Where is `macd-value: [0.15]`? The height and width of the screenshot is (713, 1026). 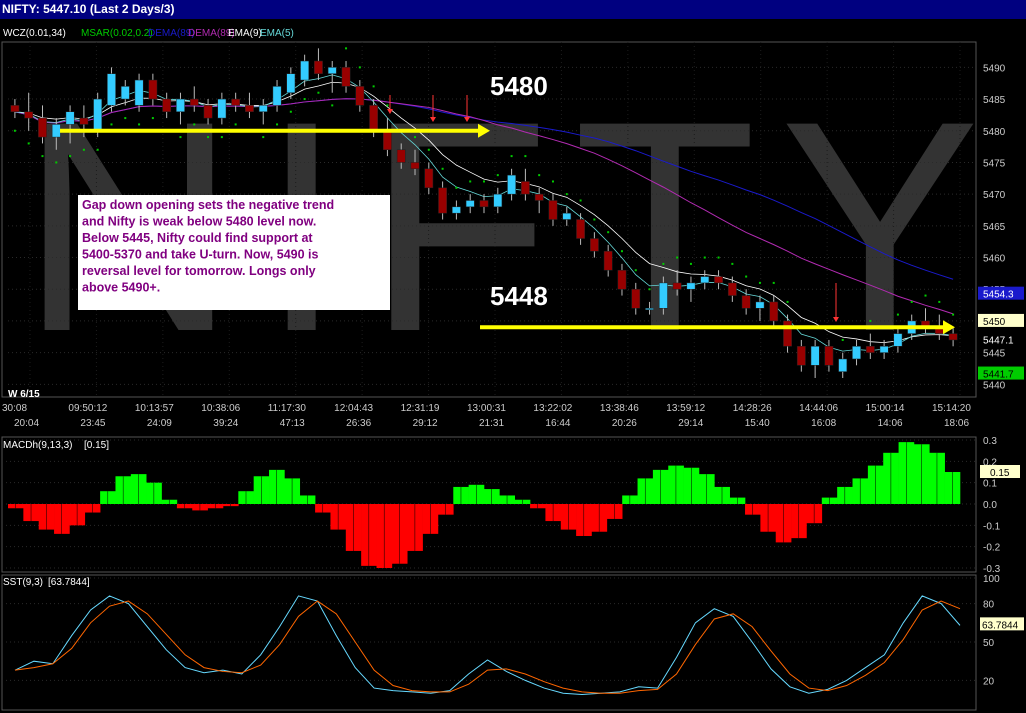 macd-value: [0.15] is located at coordinates (96, 445).